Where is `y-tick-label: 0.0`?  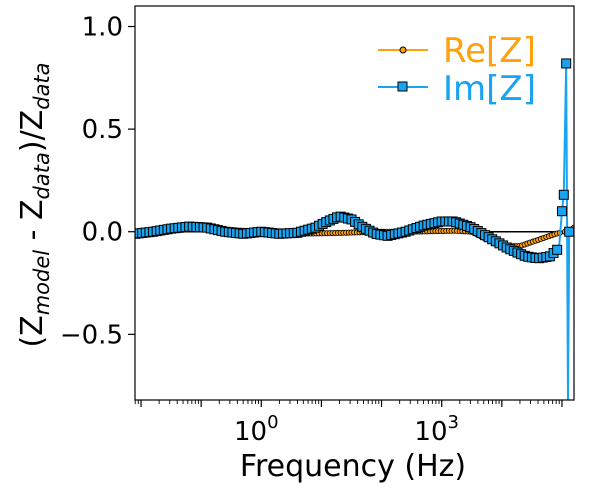 y-tick-label: 0.0 is located at coordinates (102, 233).